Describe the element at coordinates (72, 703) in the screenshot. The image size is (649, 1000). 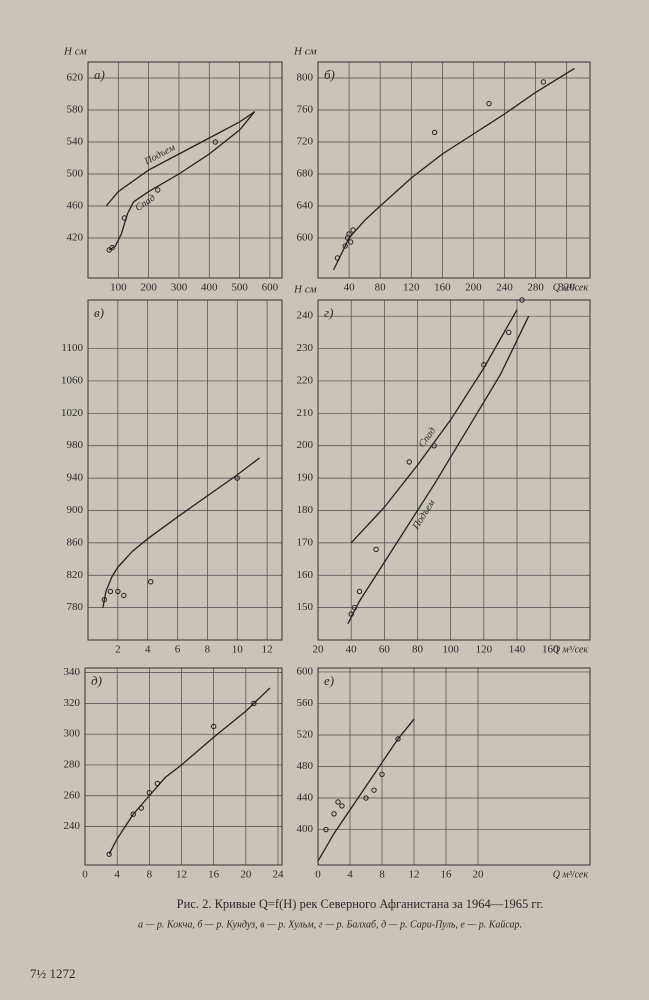
I see `y-tick-label: 320` at that location.